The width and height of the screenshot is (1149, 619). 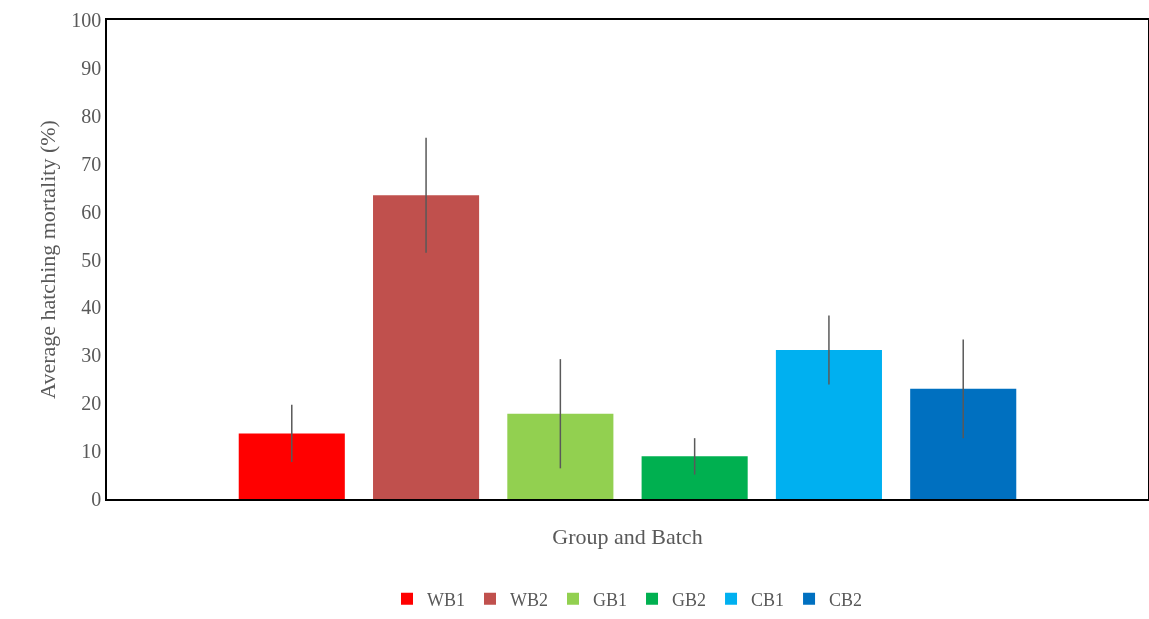 What do you see at coordinates (47, 259) in the screenshot?
I see `y-axis-title: Average hatching mortality (%)` at bounding box center [47, 259].